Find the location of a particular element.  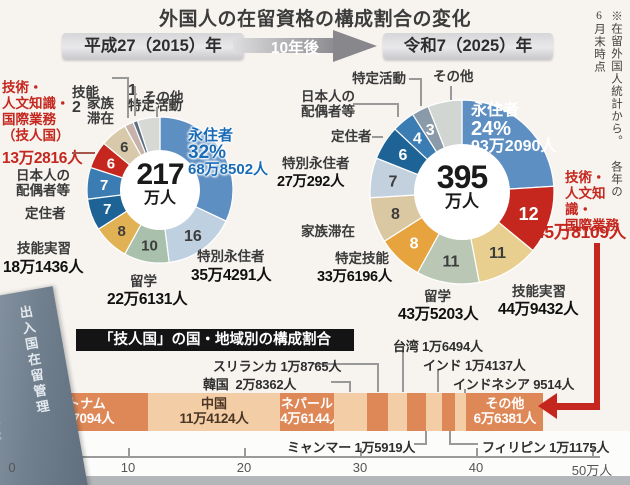

bottom-strip is located at coordinates (315, 479).